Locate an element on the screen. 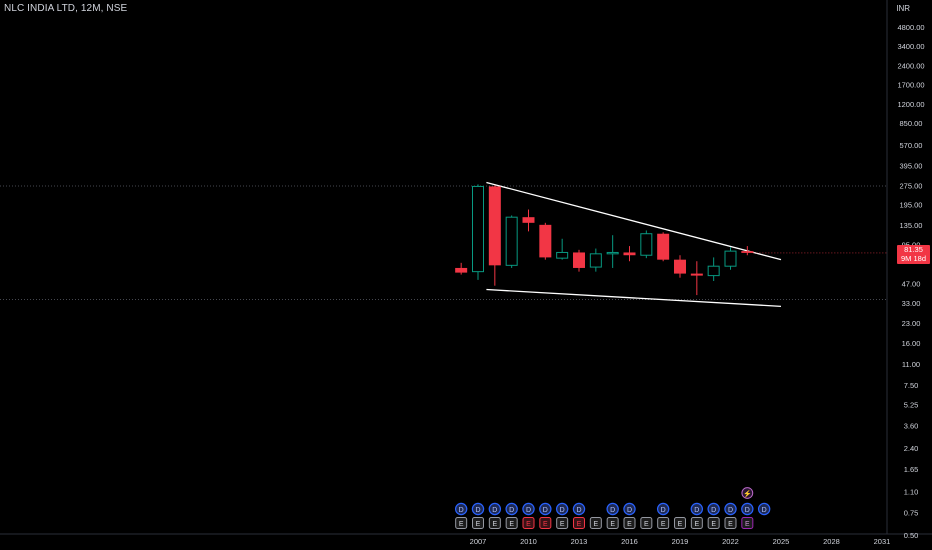  y-tick-label: 3.60 is located at coordinates (911, 426).